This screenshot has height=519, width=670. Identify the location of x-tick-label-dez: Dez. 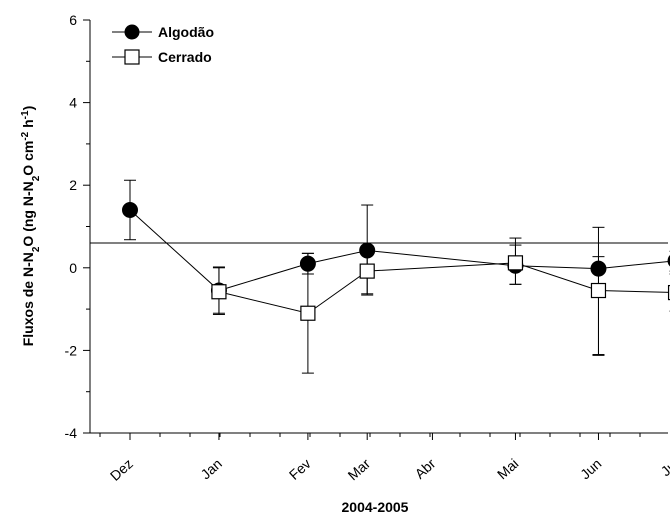
(121, 469).